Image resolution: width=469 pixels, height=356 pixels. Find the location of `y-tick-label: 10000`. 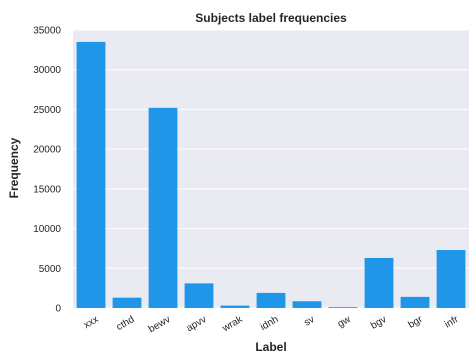

y-tick-label: 10000 is located at coordinates (47, 229).